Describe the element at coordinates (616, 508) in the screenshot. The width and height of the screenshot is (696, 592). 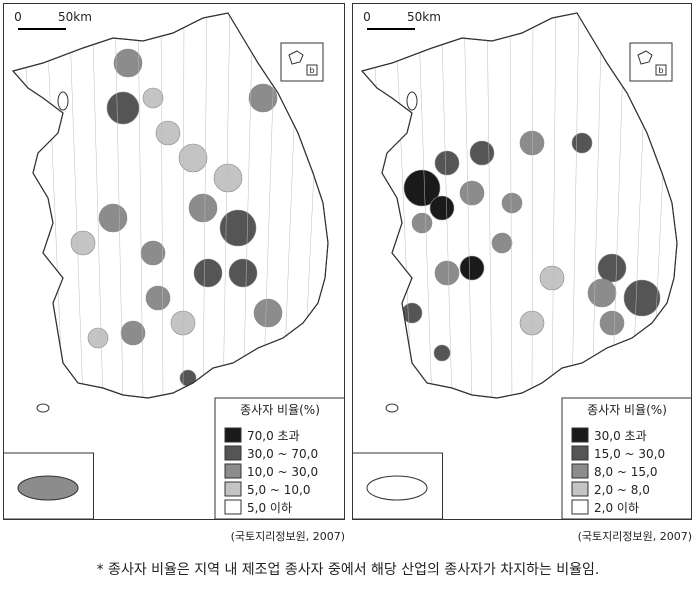
I see `legend-label: 2,0 이하` at that location.